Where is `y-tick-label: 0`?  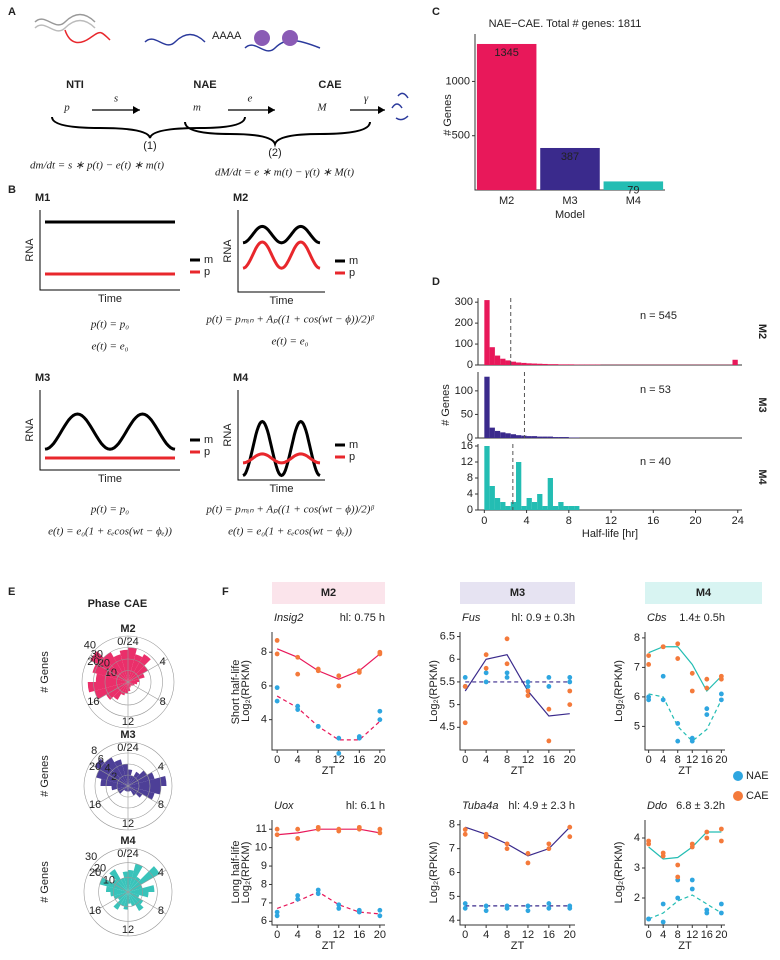
y-tick-label: 0 is located at coordinates (470, 438).